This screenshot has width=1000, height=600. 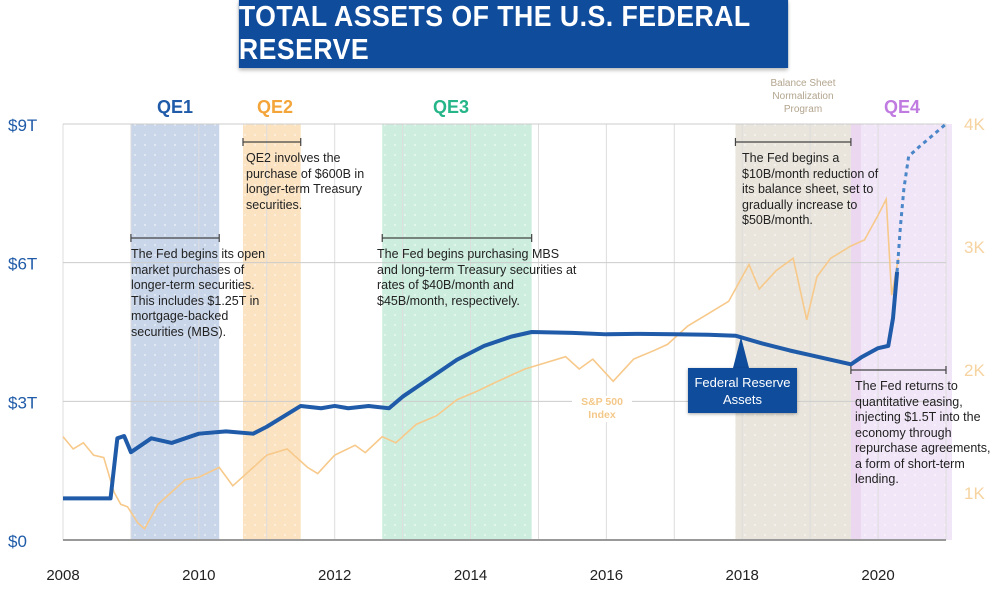 What do you see at coordinates (451, 107) in the screenshot?
I see `band-label-qe3: QE3` at bounding box center [451, 107].